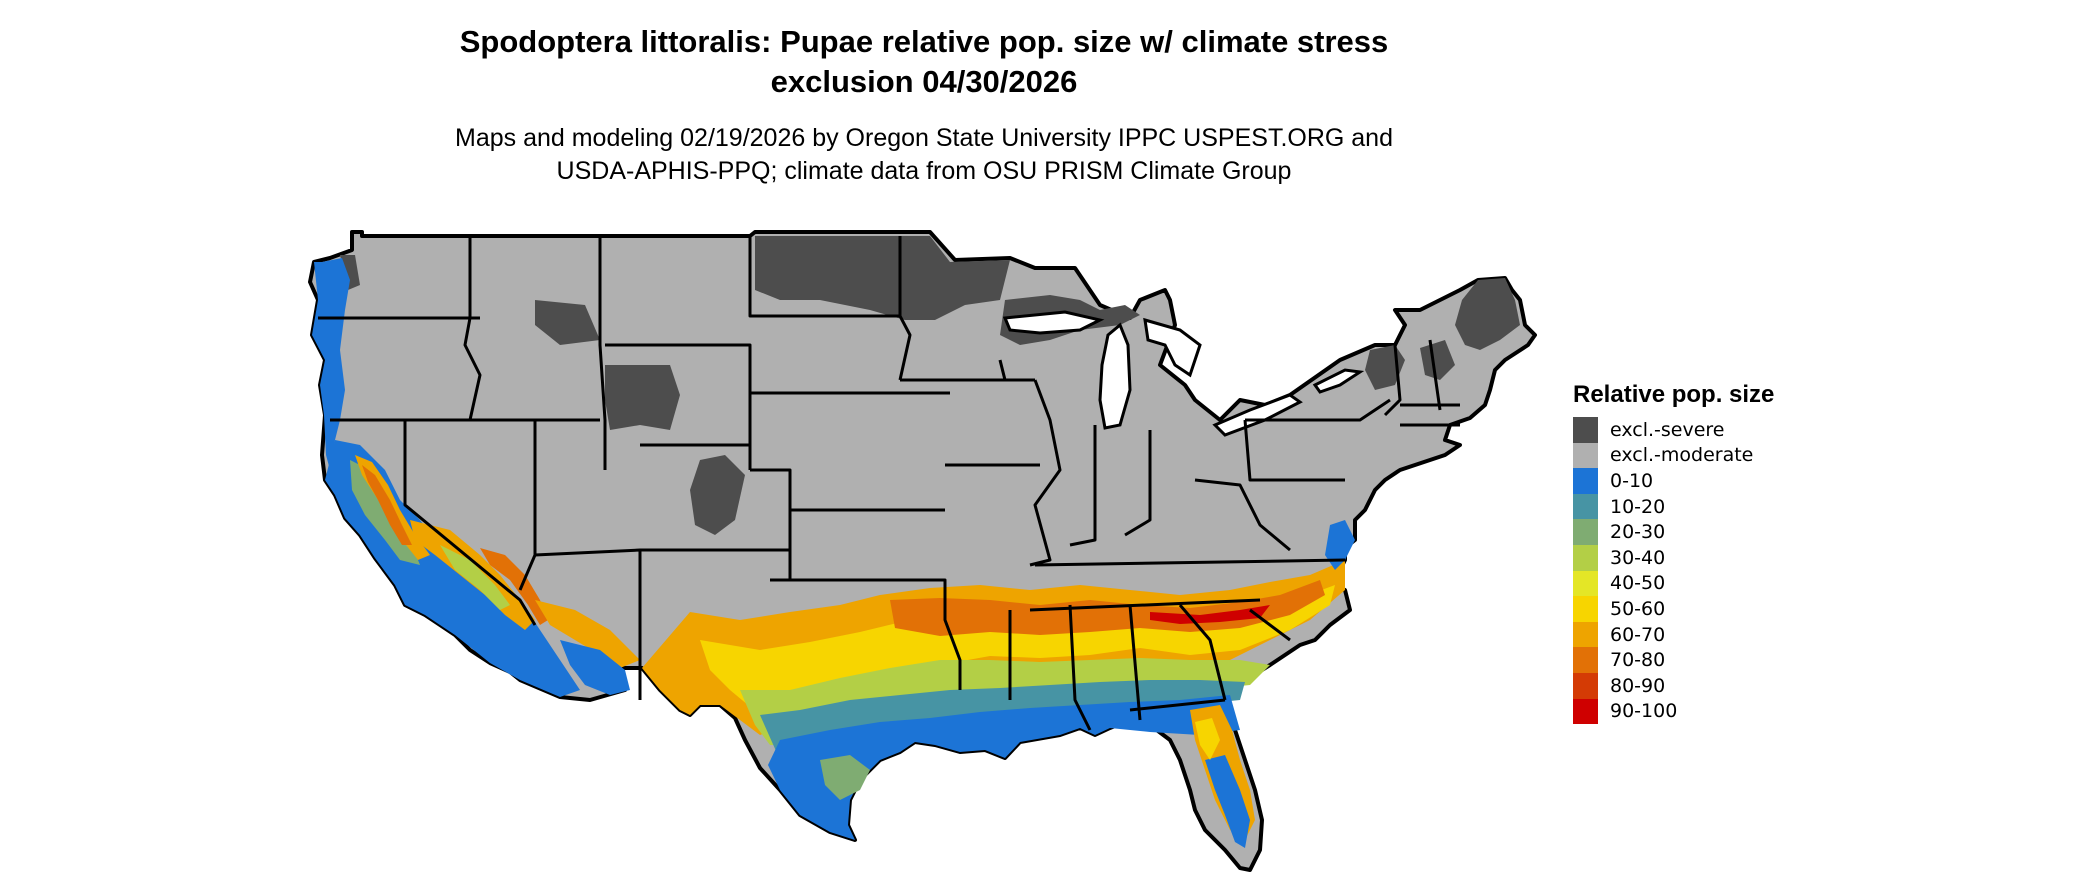 The image size is (2100, 895). I want to click on legend-title: Relative pop. size, so click(1674, 394).